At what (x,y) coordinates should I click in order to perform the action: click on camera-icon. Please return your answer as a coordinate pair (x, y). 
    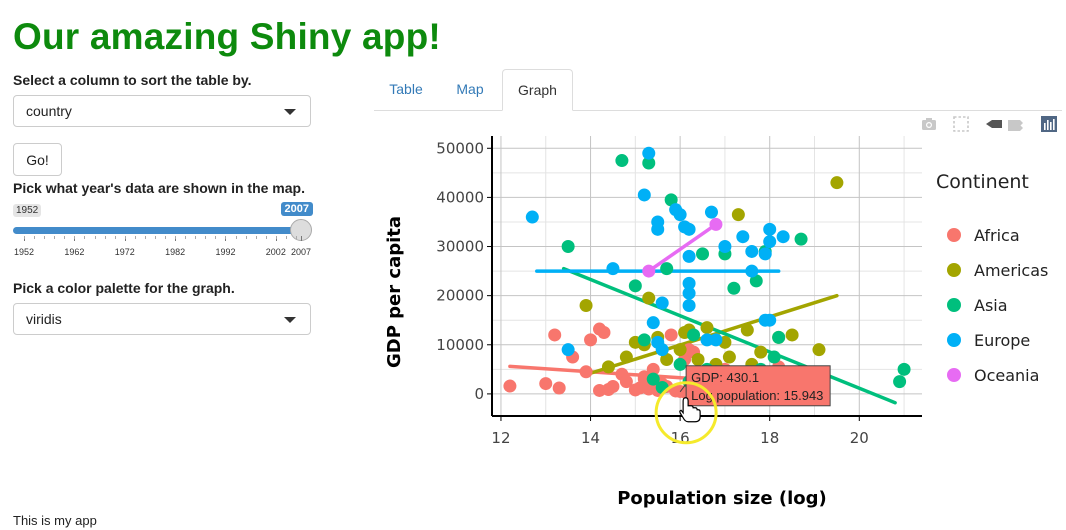
    Looking at the image, I should click on (929, 124).